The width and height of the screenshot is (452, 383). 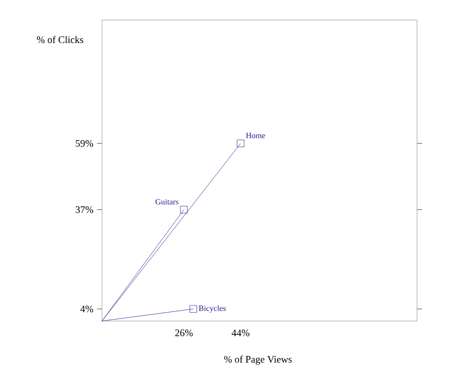 What do you see at coordinates (258, 360) in the screenshot?
I see `x-axis-title: % of Page Views` at bounding box center [258, 360].